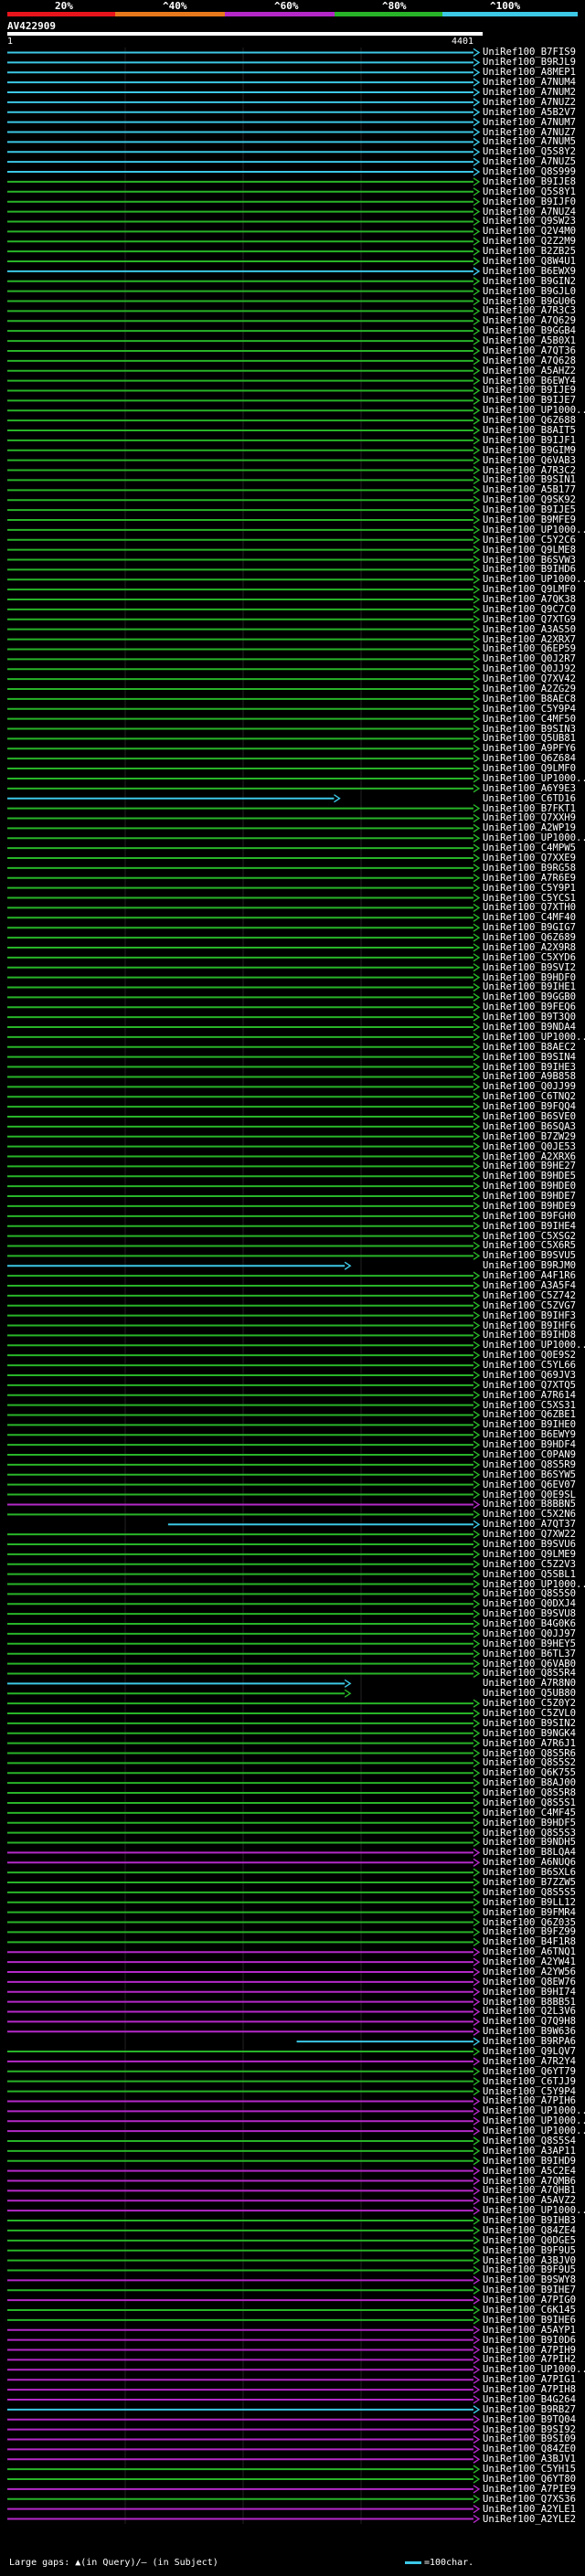  What do you see at coordinates (530, 2071) in the screenshot?
I see `hit-accession-link: UniRef100_Q6YT79` at bounding box center [530, 2071].